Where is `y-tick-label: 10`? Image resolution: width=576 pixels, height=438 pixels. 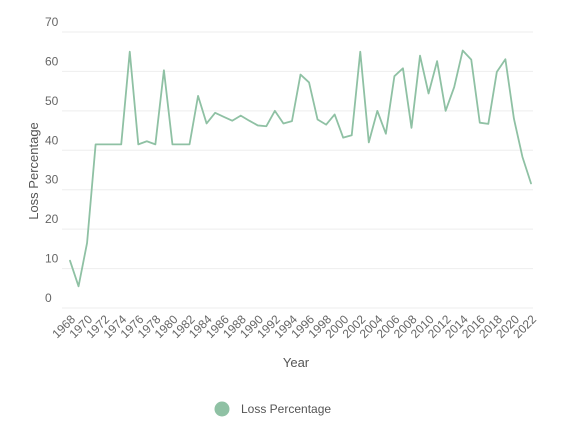 y-tick-label: 10 is located at coordinates (52, 259).